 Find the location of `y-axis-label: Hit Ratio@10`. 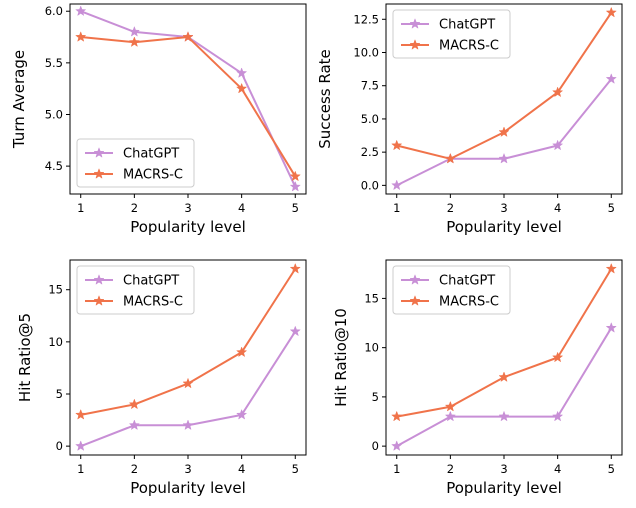

y-axis-label: Hit Ratio@10 is located at coordinates (341, 357).